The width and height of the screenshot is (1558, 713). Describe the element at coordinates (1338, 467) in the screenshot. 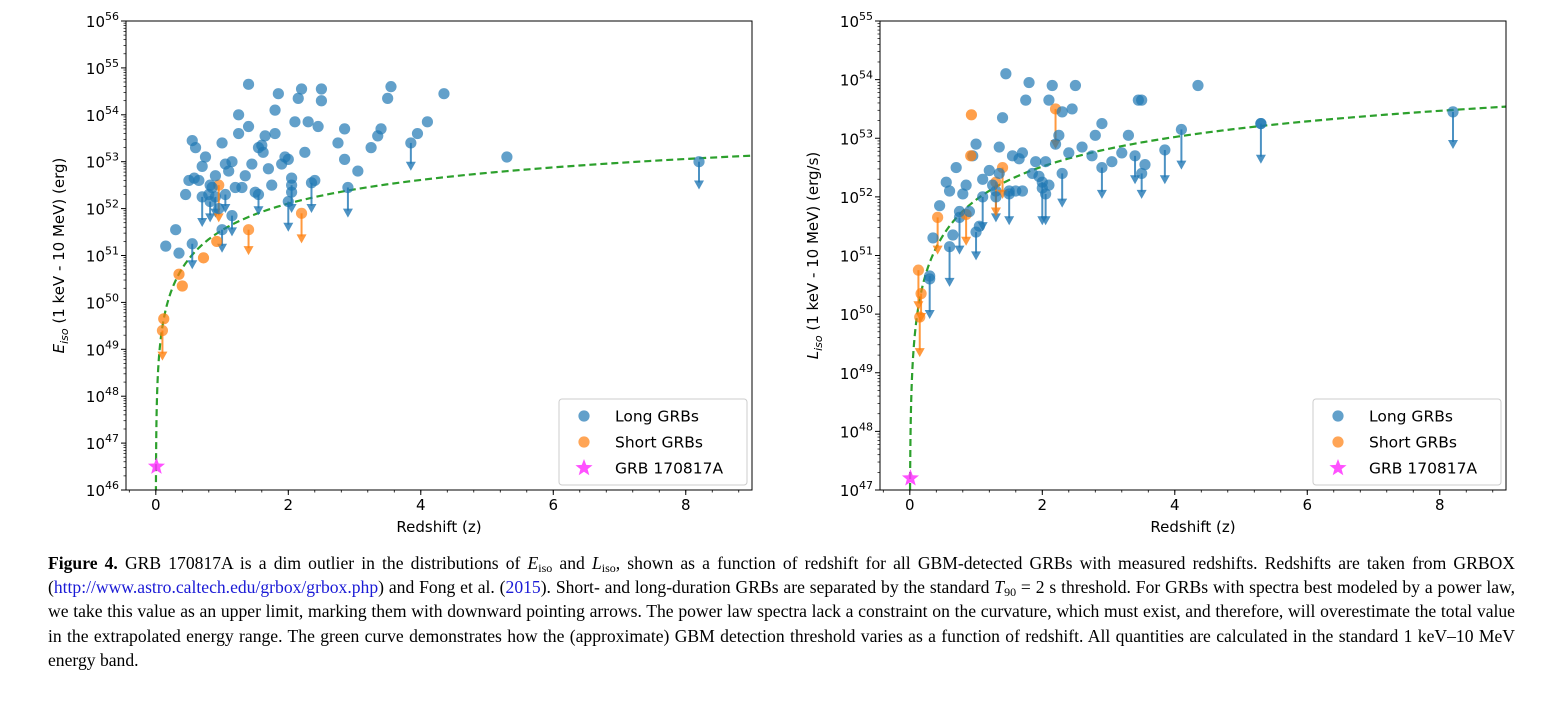

I see `legend-grb-170817a-marker` at that location.